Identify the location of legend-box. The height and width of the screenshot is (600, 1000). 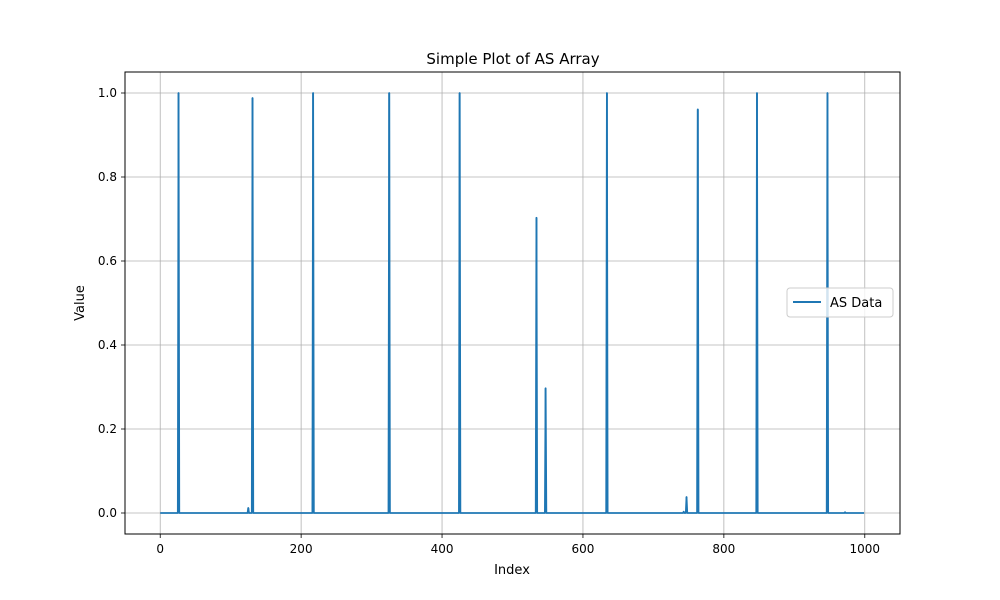
(840, 302).